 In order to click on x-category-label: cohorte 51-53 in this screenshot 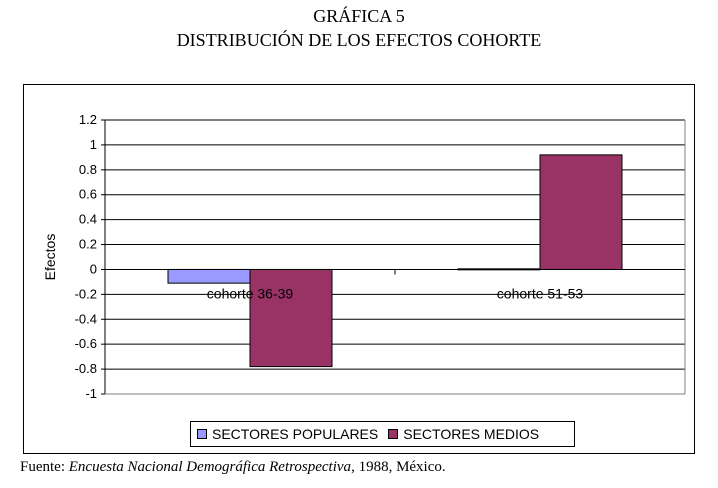, I will do `click(540, 293)`.